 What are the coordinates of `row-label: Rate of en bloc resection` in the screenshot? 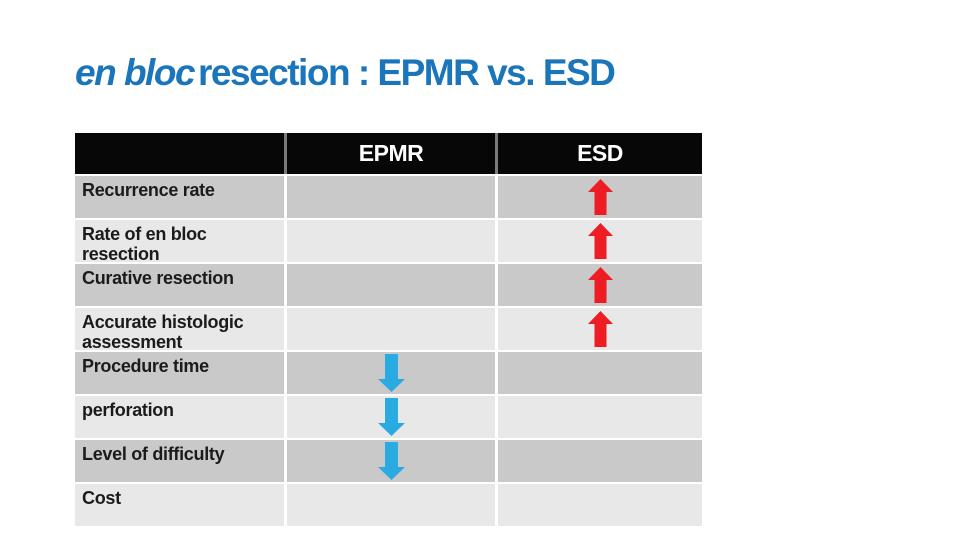 It's located at (179, 241).